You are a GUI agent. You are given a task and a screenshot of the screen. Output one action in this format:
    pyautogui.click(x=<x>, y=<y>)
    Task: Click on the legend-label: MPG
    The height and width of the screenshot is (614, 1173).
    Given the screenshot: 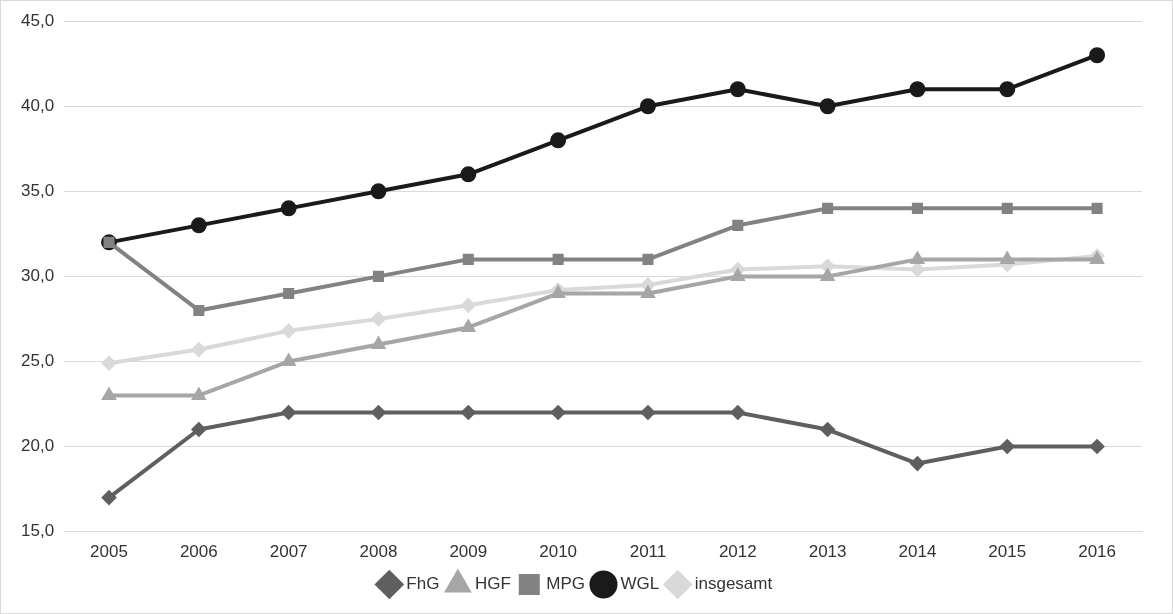 What is the action you would take?
    pyautogui.click(x=565, y=584)
    